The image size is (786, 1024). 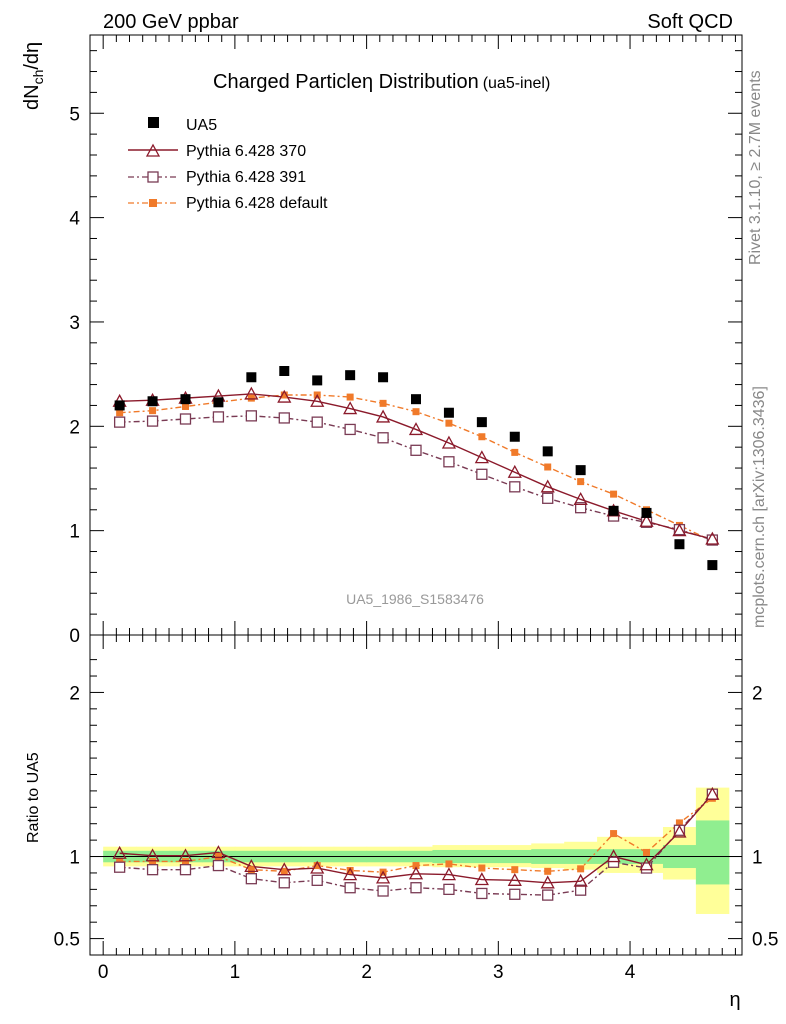 What do you see at coordinates (38, 77) in the screenshot?
I see `ylabel-ch: ch` at bounding box center [38, 77].